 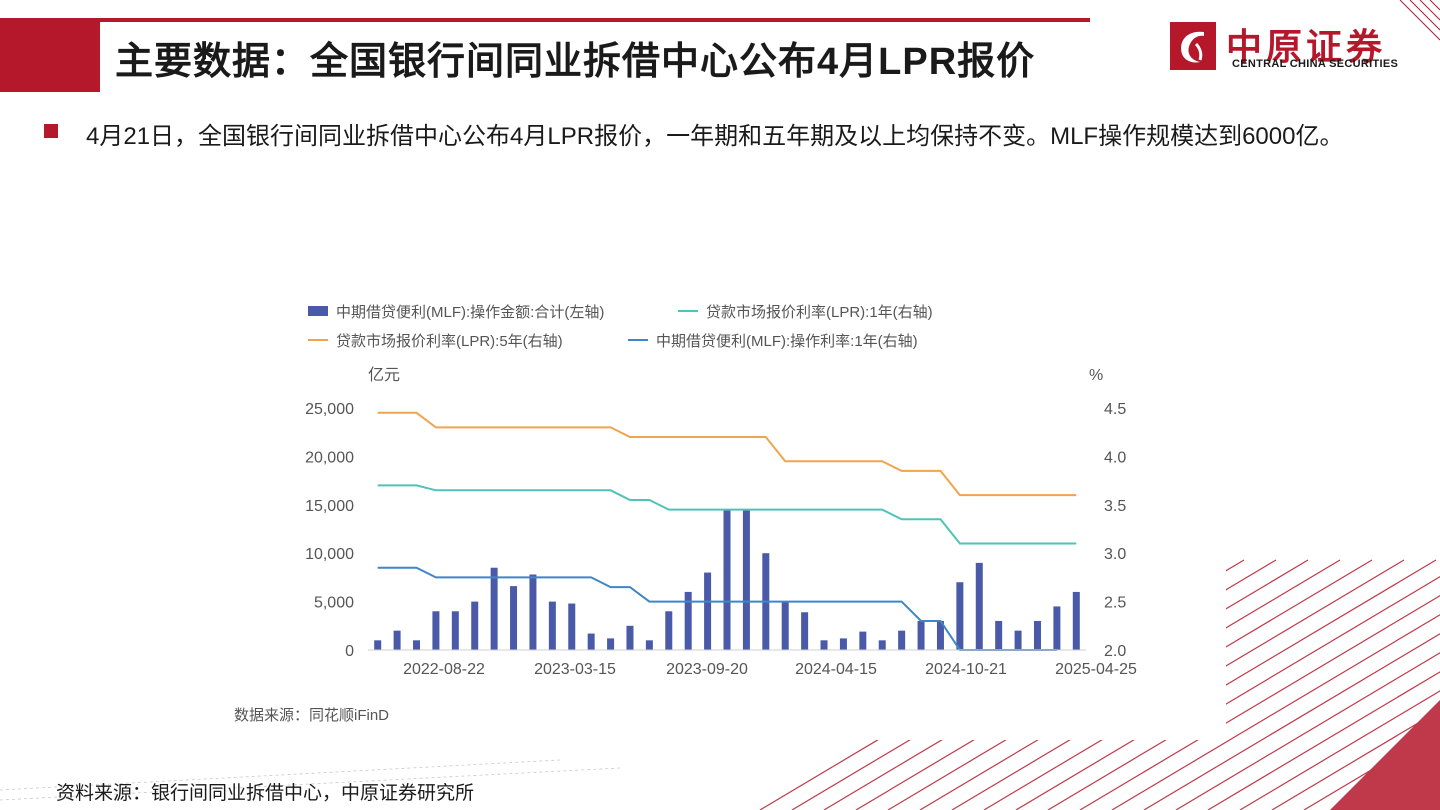 I want to click on logo-mark-icon, so click(x=1193, y=46).